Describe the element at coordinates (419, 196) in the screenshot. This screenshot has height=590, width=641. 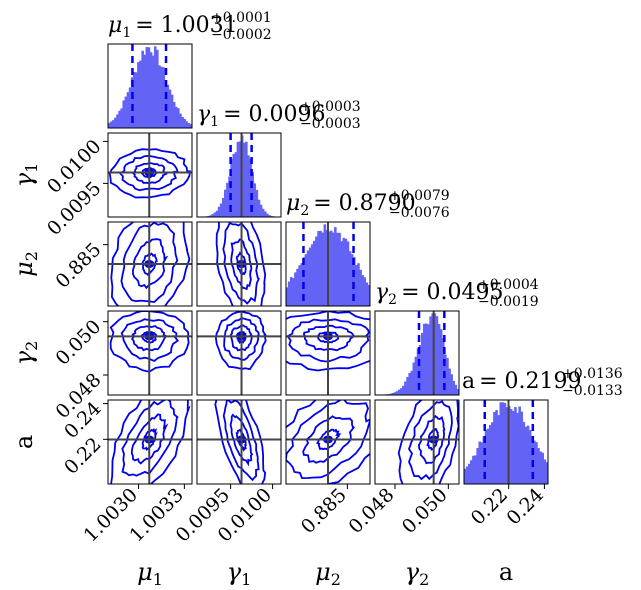
I see `title-plus-μ2: +0.0079` at that location.